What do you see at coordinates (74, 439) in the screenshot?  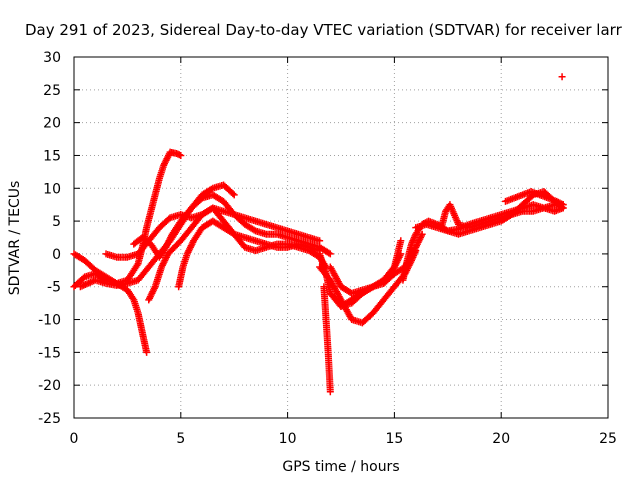 I see `x-tick-label: 0` at bounding box center [74, 439].